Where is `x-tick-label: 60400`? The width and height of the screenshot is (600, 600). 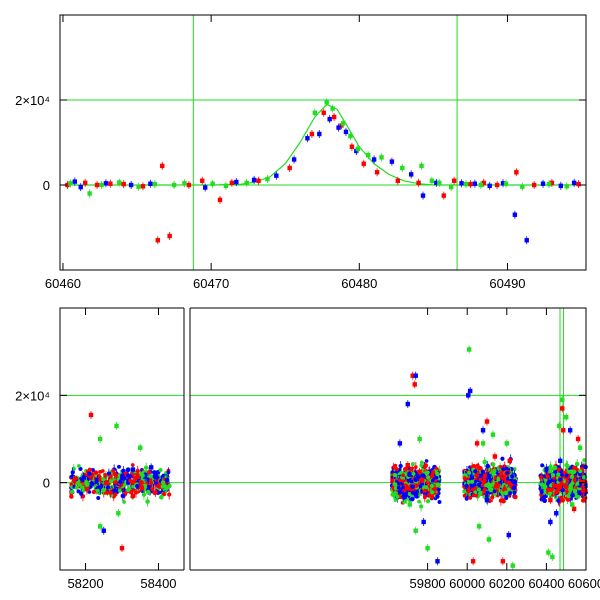 x-tick-label: 60400 is located at coordinates (546, 583).